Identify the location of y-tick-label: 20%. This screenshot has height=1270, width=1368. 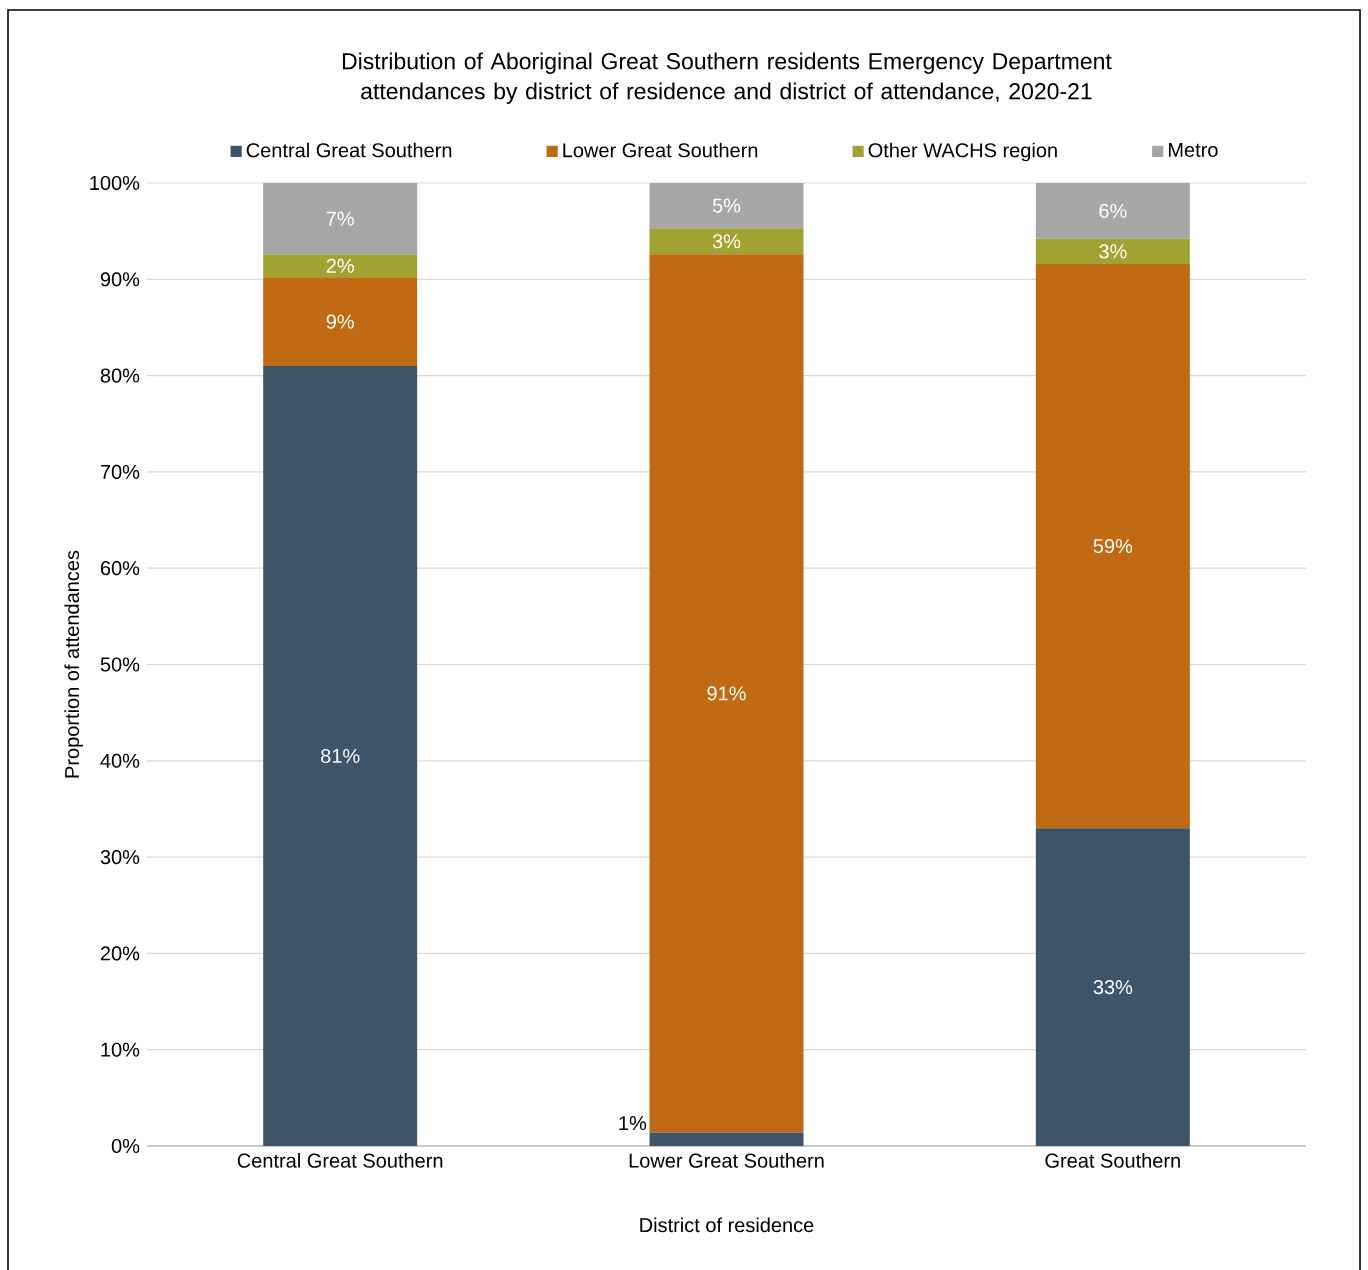
(120, 953).